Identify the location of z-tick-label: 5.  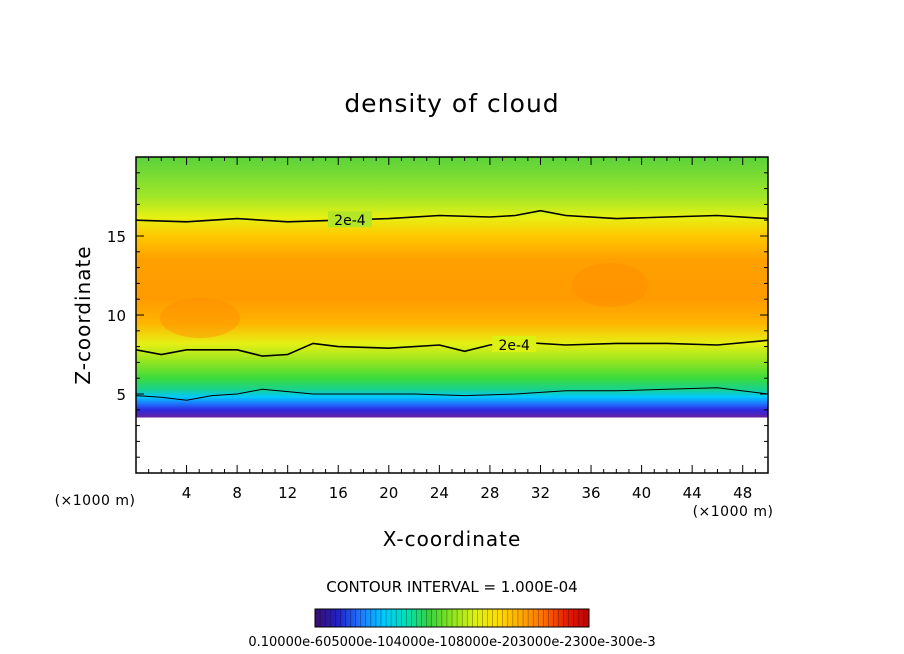
(121, 395).